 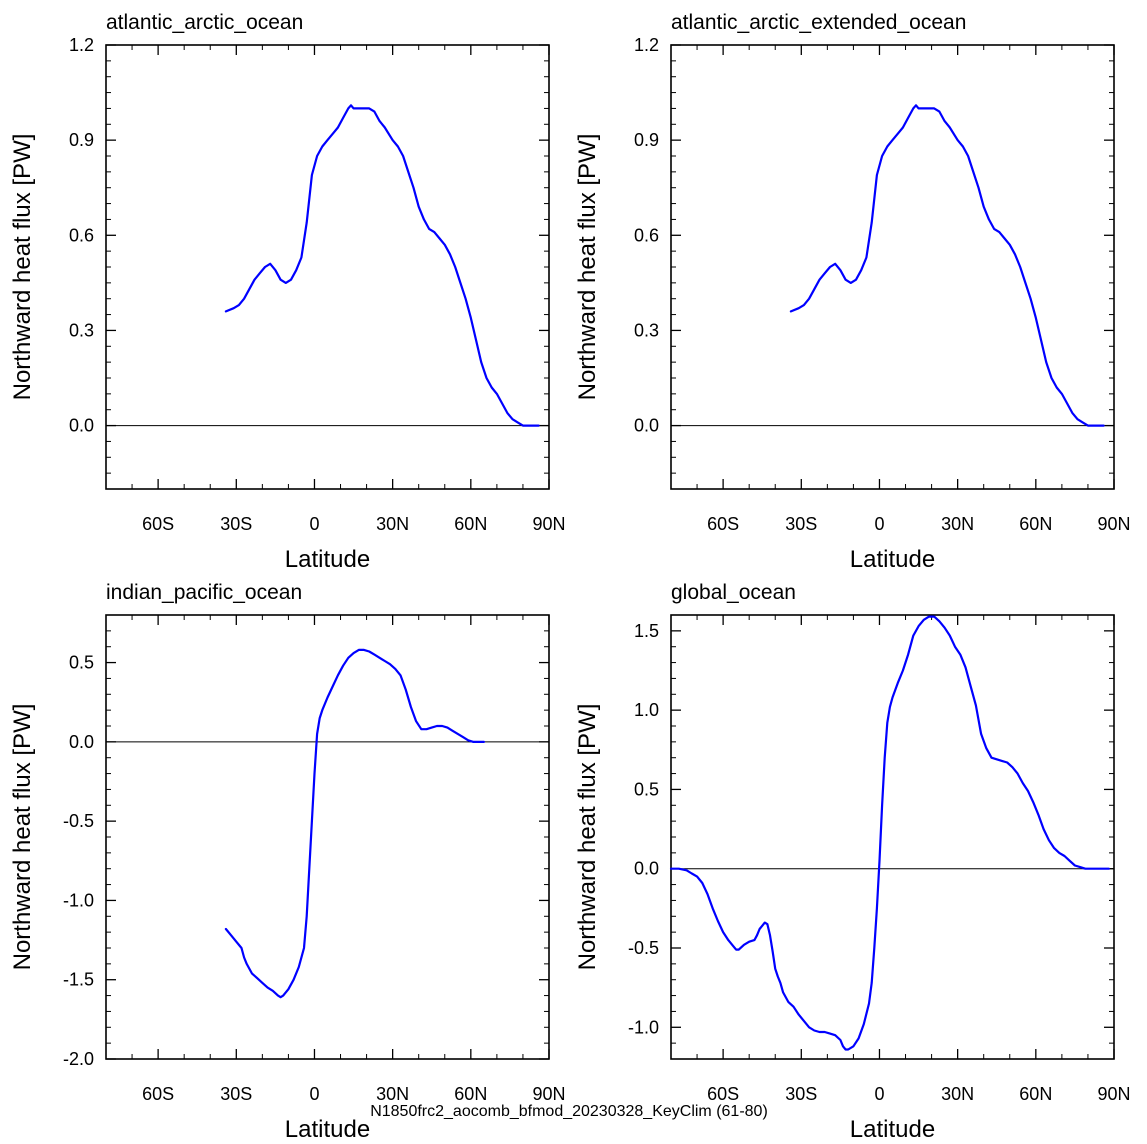 What do you see at coordinates (78, 980) in the screenshot?
I see `y-tick-label: -1.5` at bounding box center [78, 980].